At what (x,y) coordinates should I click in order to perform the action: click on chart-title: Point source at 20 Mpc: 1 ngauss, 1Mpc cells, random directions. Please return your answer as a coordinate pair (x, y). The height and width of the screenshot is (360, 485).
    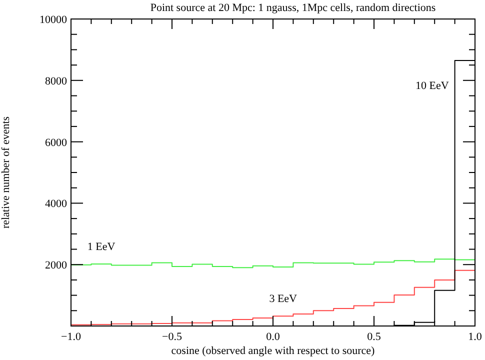
    Looking at the image, I should click on (293, 8).